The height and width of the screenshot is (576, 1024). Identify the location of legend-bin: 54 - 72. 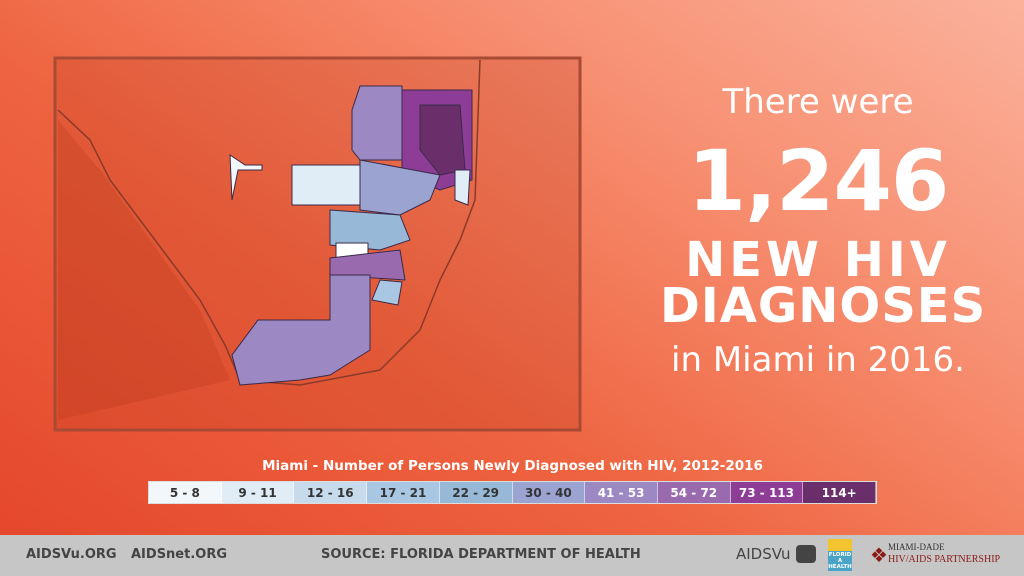
(694, 492).